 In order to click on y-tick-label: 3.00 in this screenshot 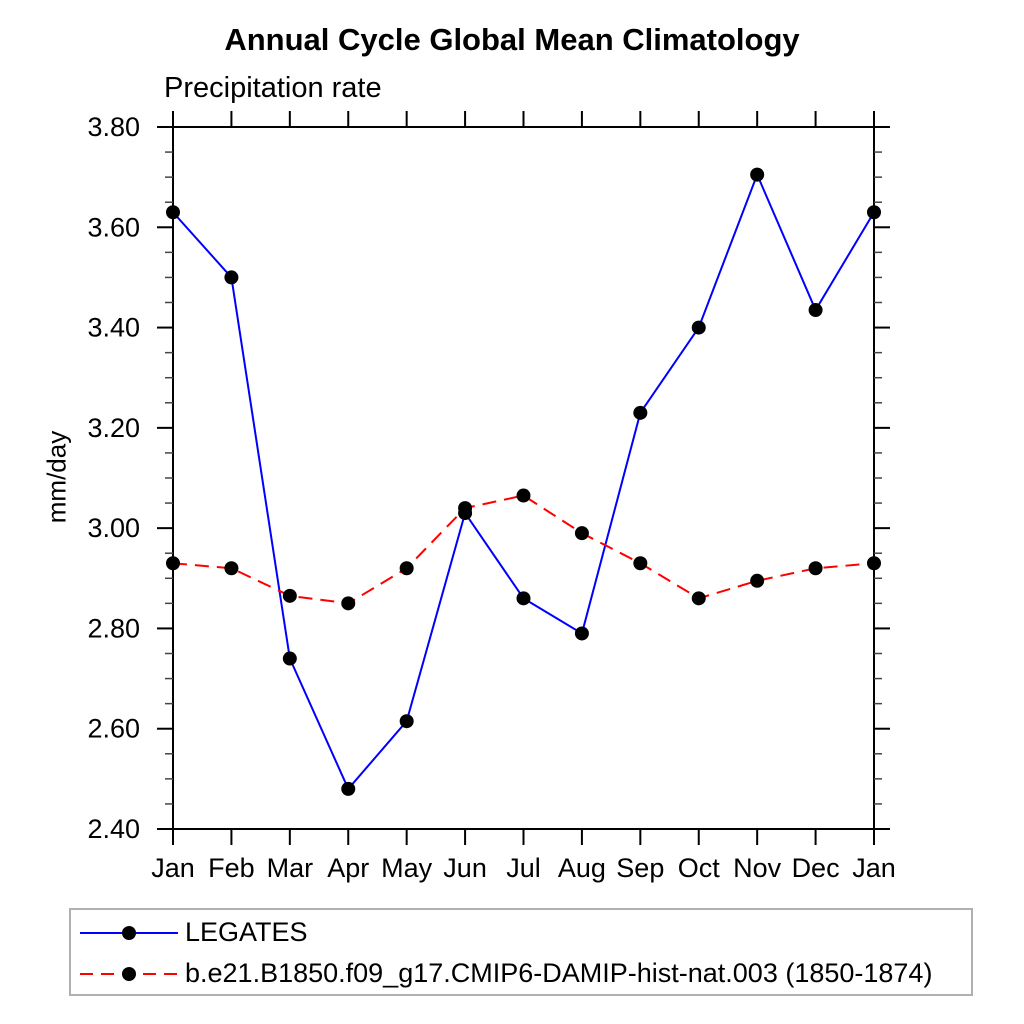, I will do `click(113, 528)`.